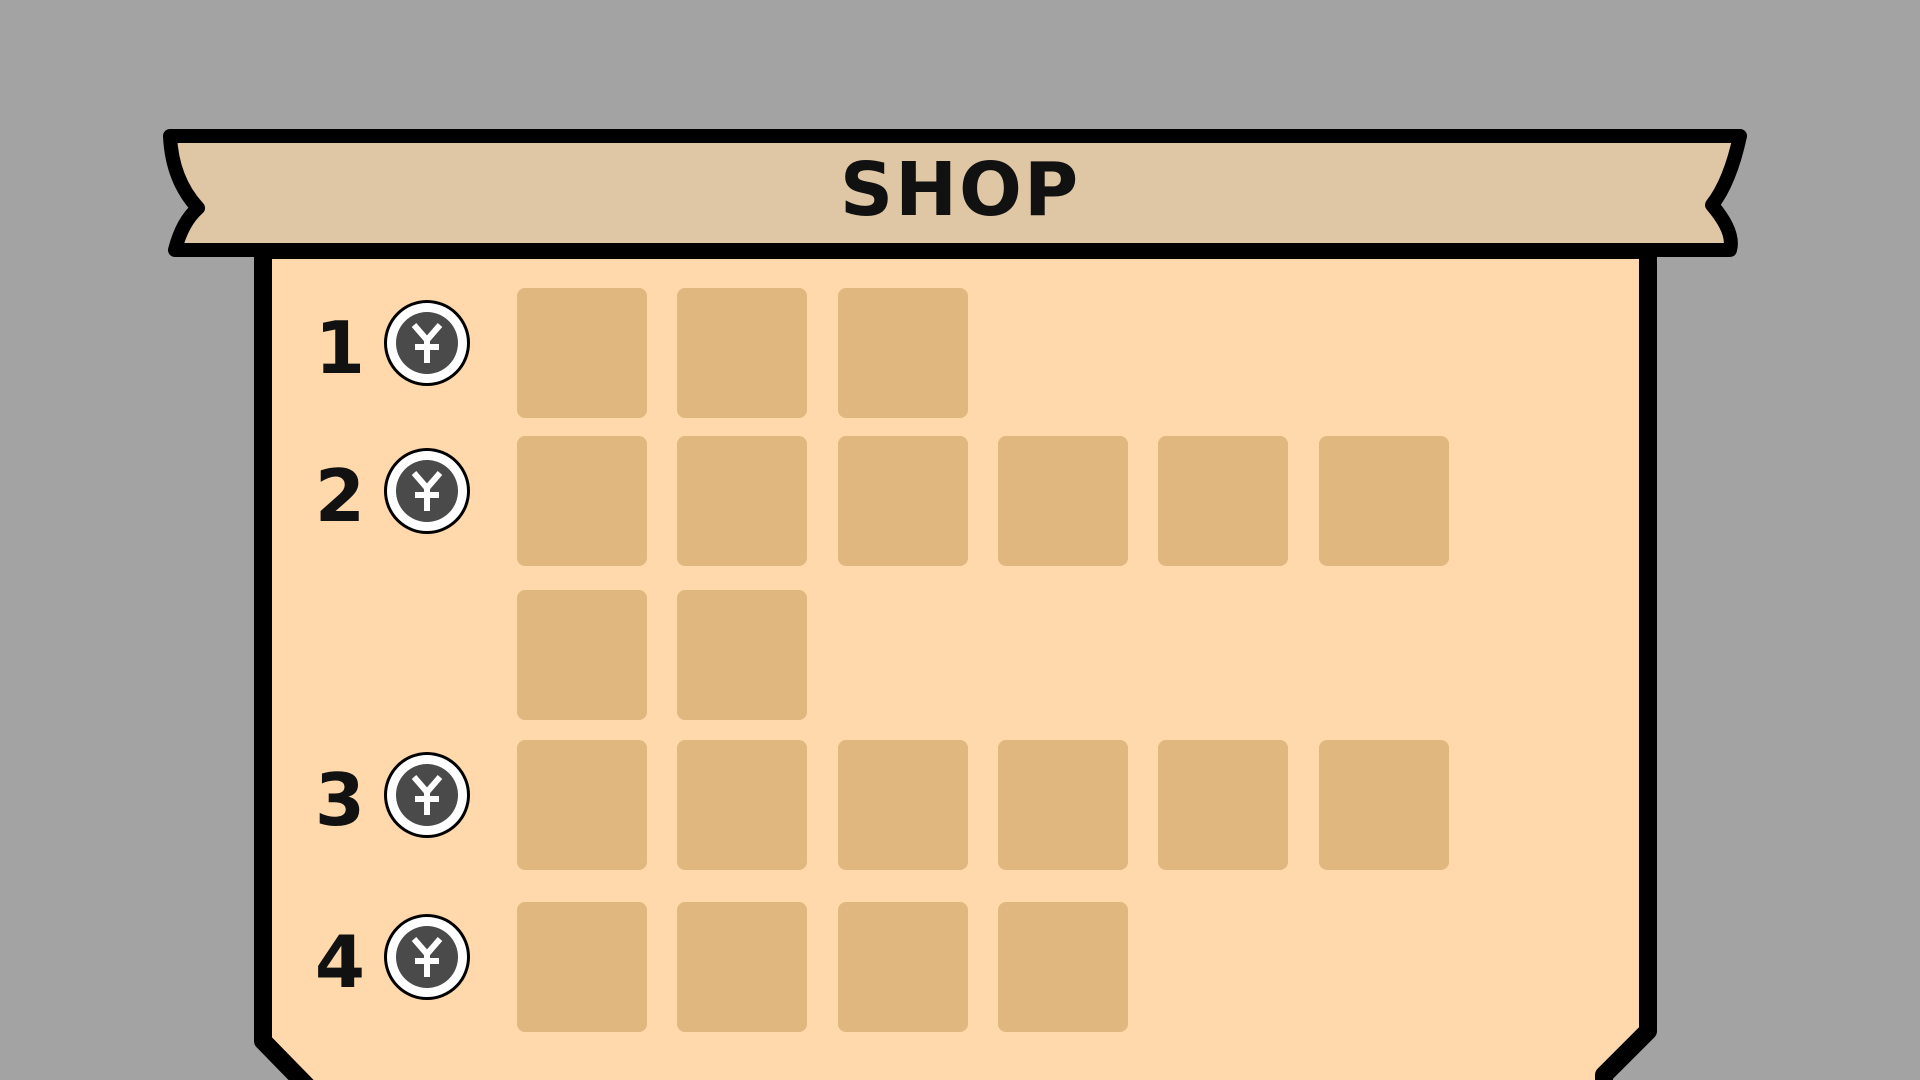 The image size is (1920, 1080). What do you see at coordinates (960, 190) in the screenshot?
I see `shop-title: SHOP` at bounding box center [960, 190].